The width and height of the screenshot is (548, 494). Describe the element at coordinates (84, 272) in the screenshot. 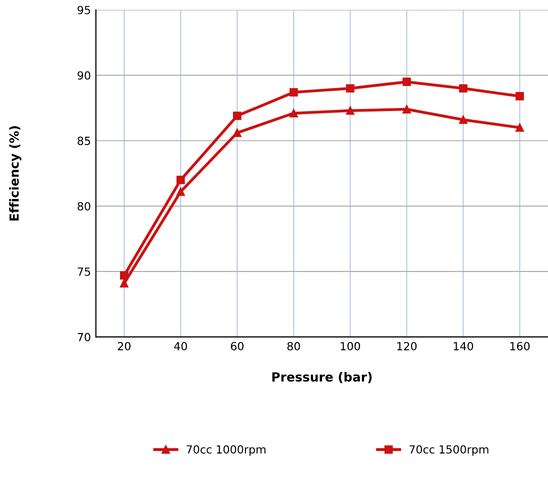

I see `y-tick-label: 75` at that location.